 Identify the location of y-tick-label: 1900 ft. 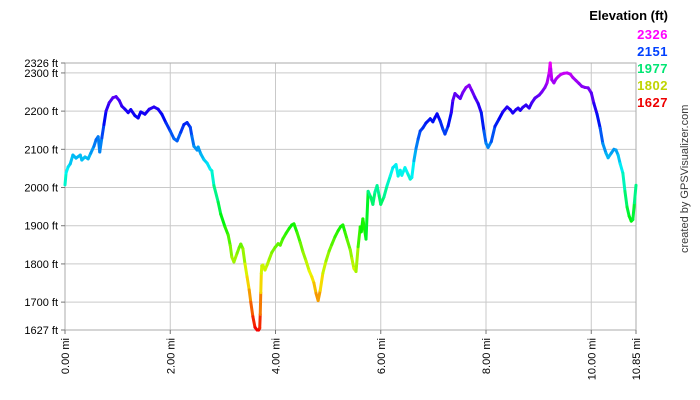
(41, 227).